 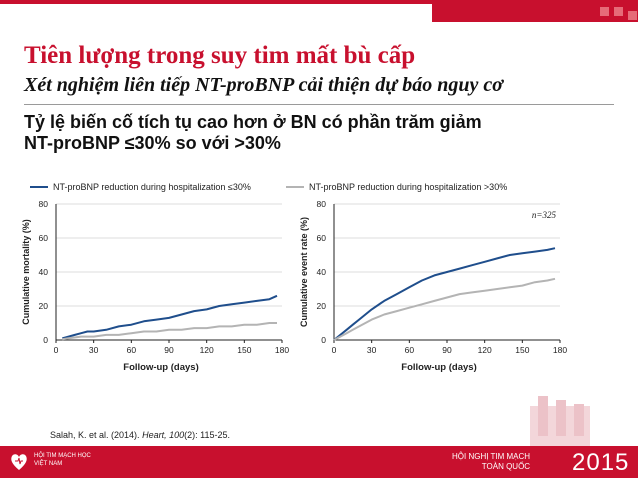 What do you see at coordinates (48, 464) in the screenshot?
I see `org-line-2: VIỆT NAM` at bounding box center [48, 464].